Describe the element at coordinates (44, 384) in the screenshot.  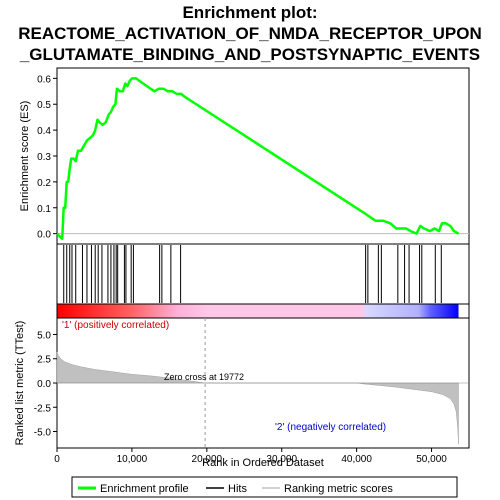
I see `metric-y-tick-label: 0.0` at that location.